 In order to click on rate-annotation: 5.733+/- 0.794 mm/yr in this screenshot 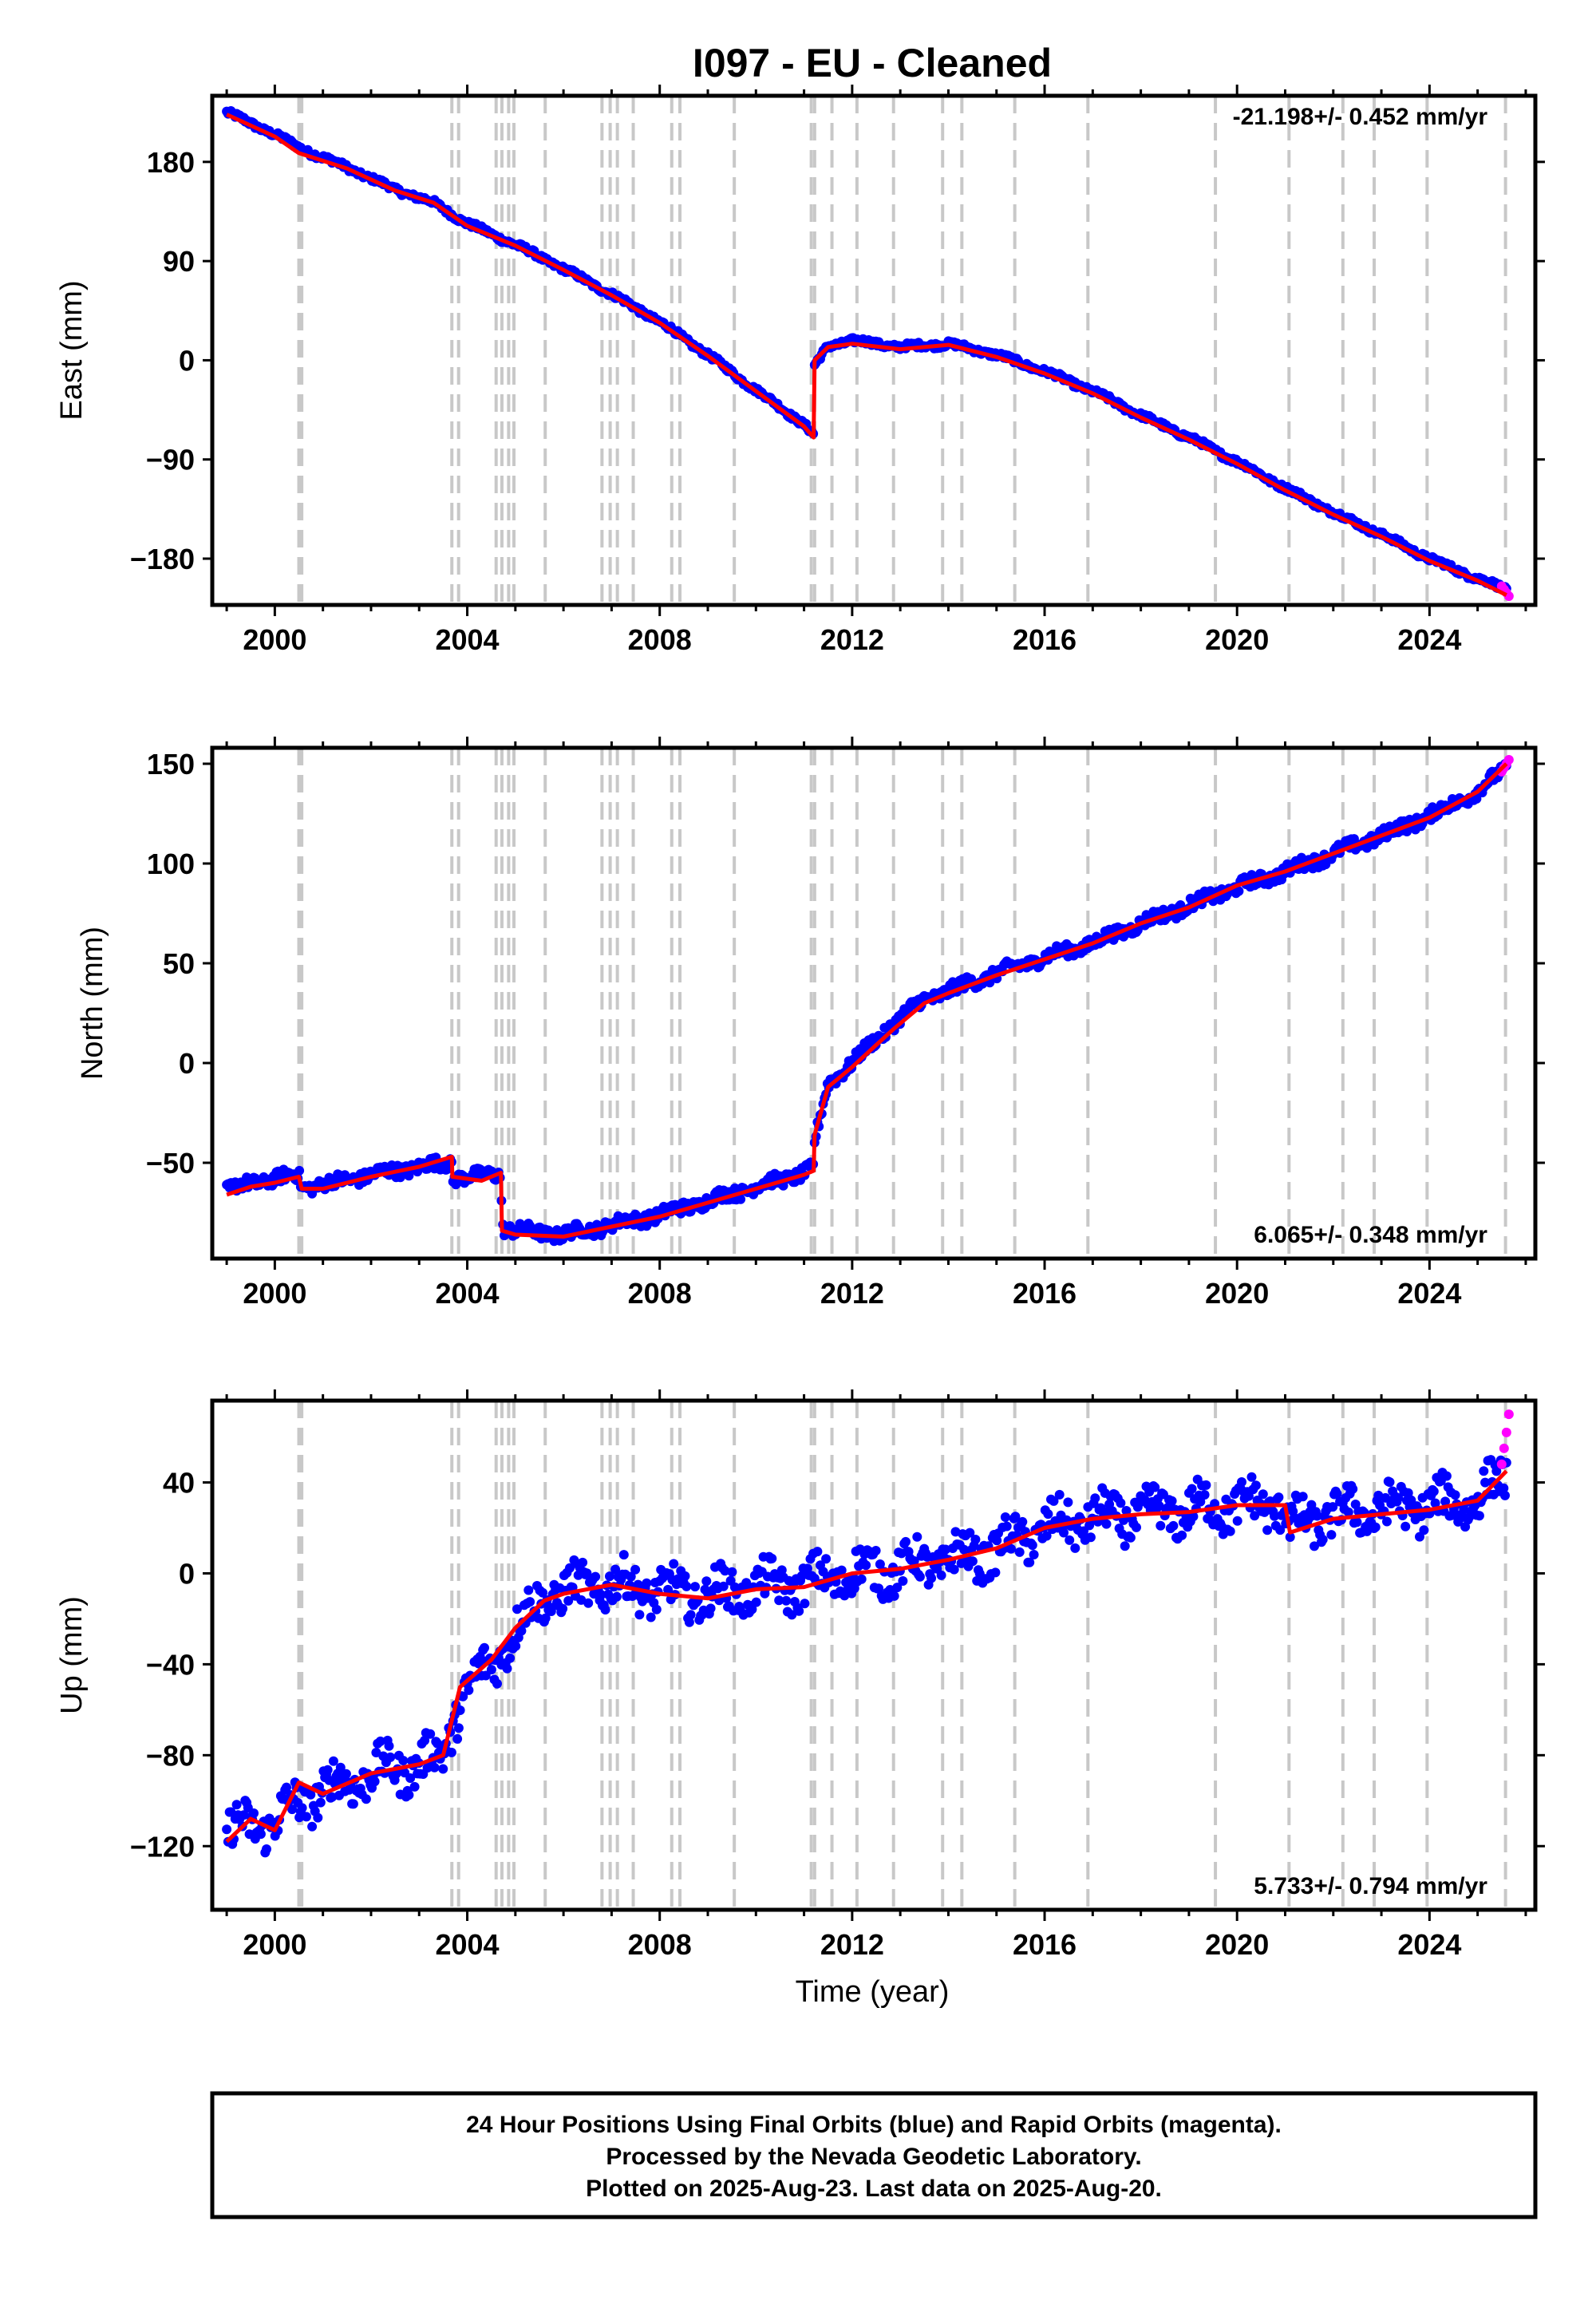, I will do `click(1370, 1886)`.